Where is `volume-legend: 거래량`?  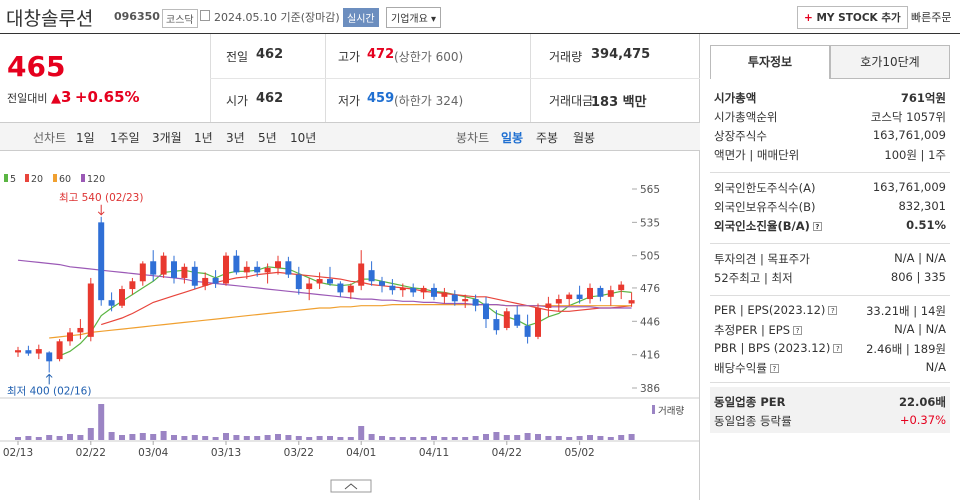 volume-legend: 거래량 is located at coordinates (671, 411).